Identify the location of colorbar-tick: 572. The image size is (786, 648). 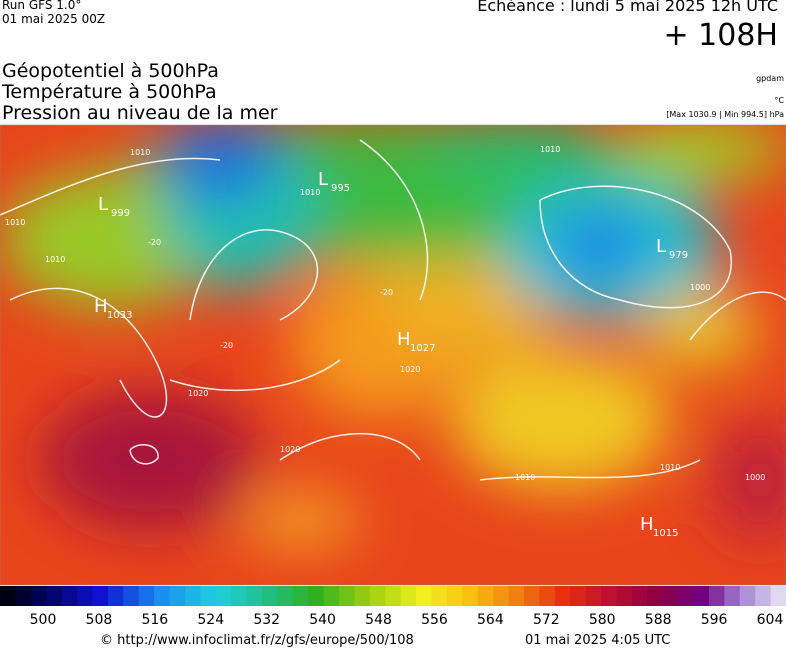
(546, 620).